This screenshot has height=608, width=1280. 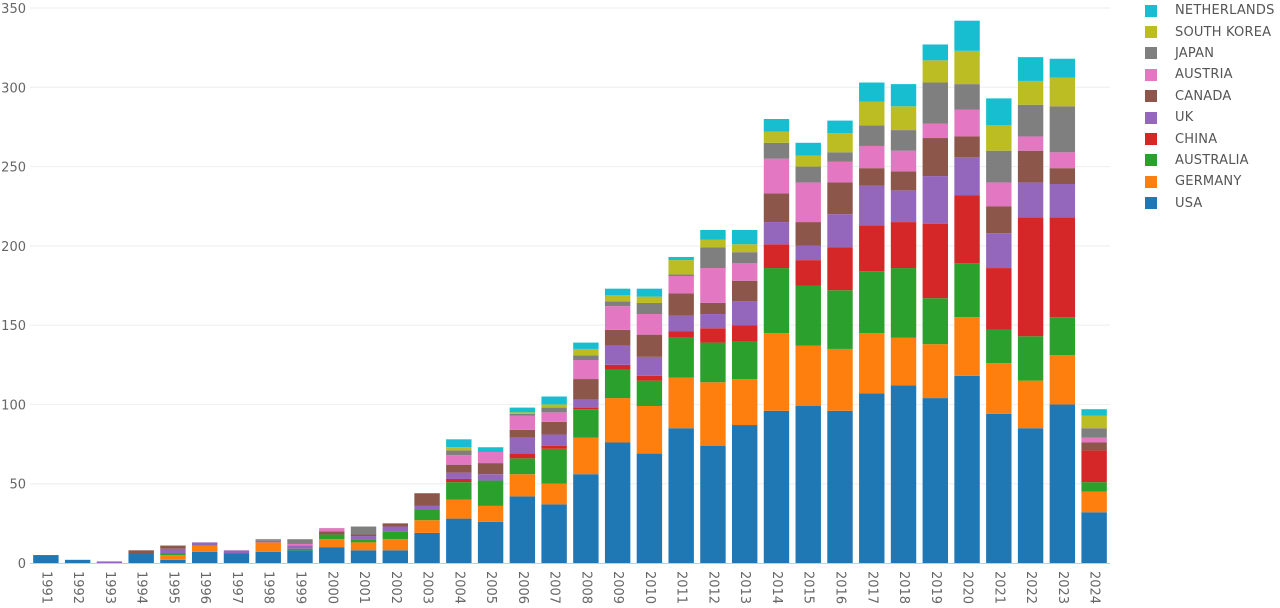 I want to click on bar-segment-netherlands-2014, so click(x=776, y=125).